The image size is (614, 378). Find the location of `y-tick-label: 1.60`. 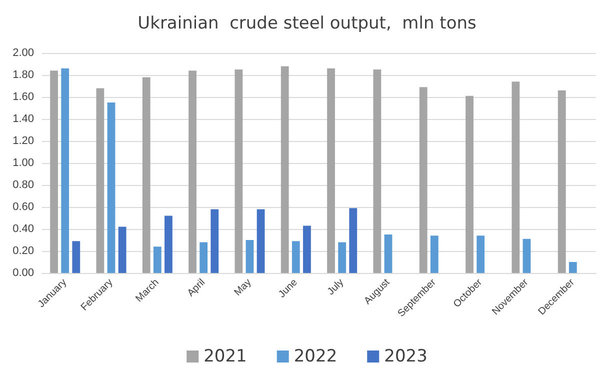

y-tick-label: 1.60 is located at coordinates (23, 97).